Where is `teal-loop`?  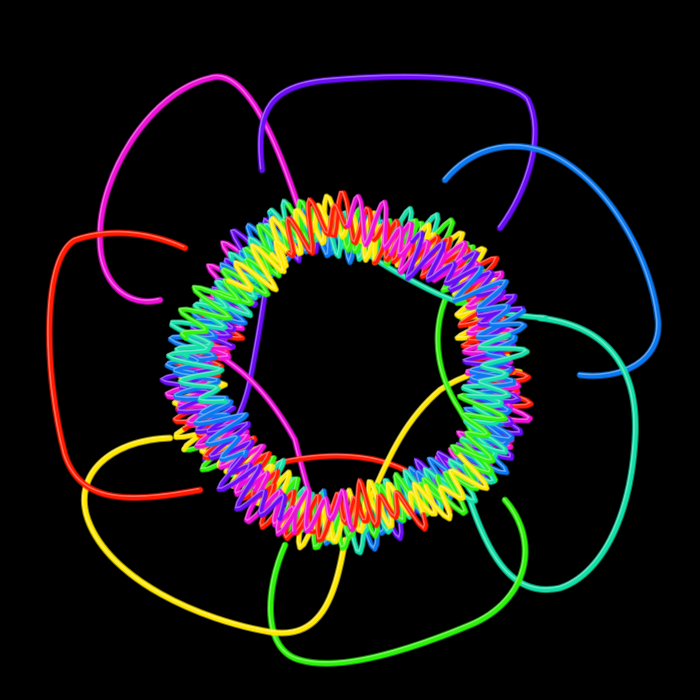 teal-loop is located at coordinates (552, 453).